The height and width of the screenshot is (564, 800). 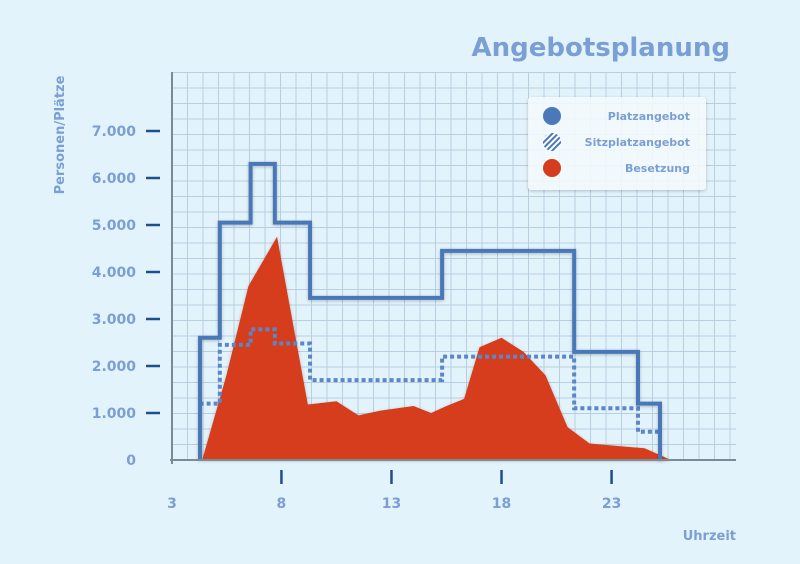 What do you see at coordinates (60, 134) in the screenshot?
I see `y-axis-label: Personen/Plätze` at bounding box center [60, 134].